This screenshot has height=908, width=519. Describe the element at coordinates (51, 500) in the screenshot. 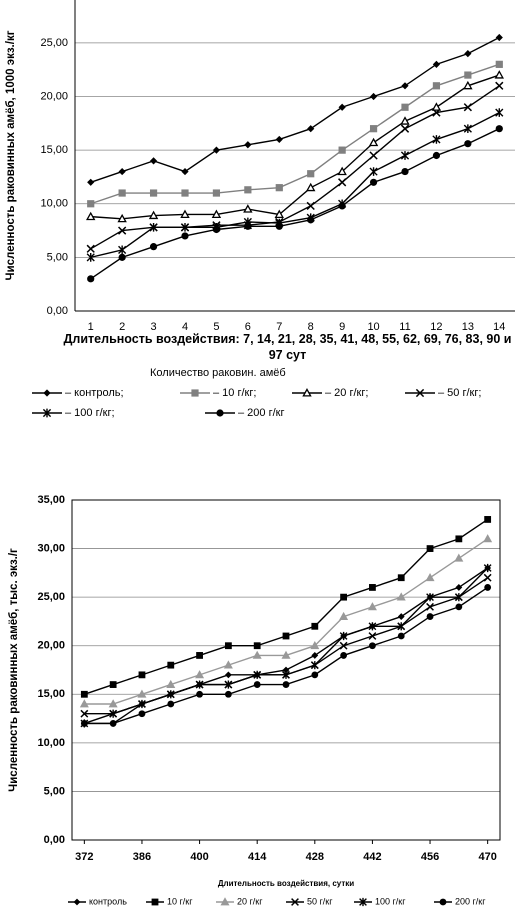

I see `y-tick-label: 35,00` at that location.